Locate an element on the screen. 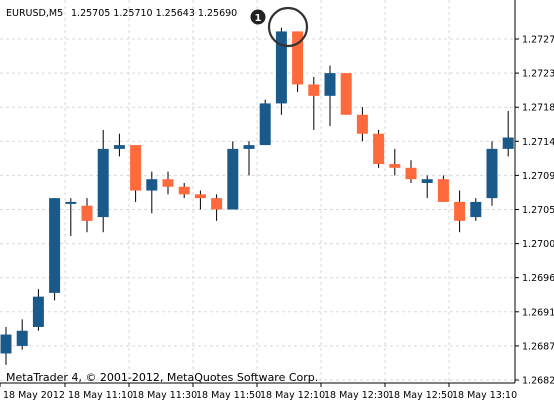 This screenshot has height=403, width=554. x-tick-label: 18 May 2012 is located at coordinates (34, 395).